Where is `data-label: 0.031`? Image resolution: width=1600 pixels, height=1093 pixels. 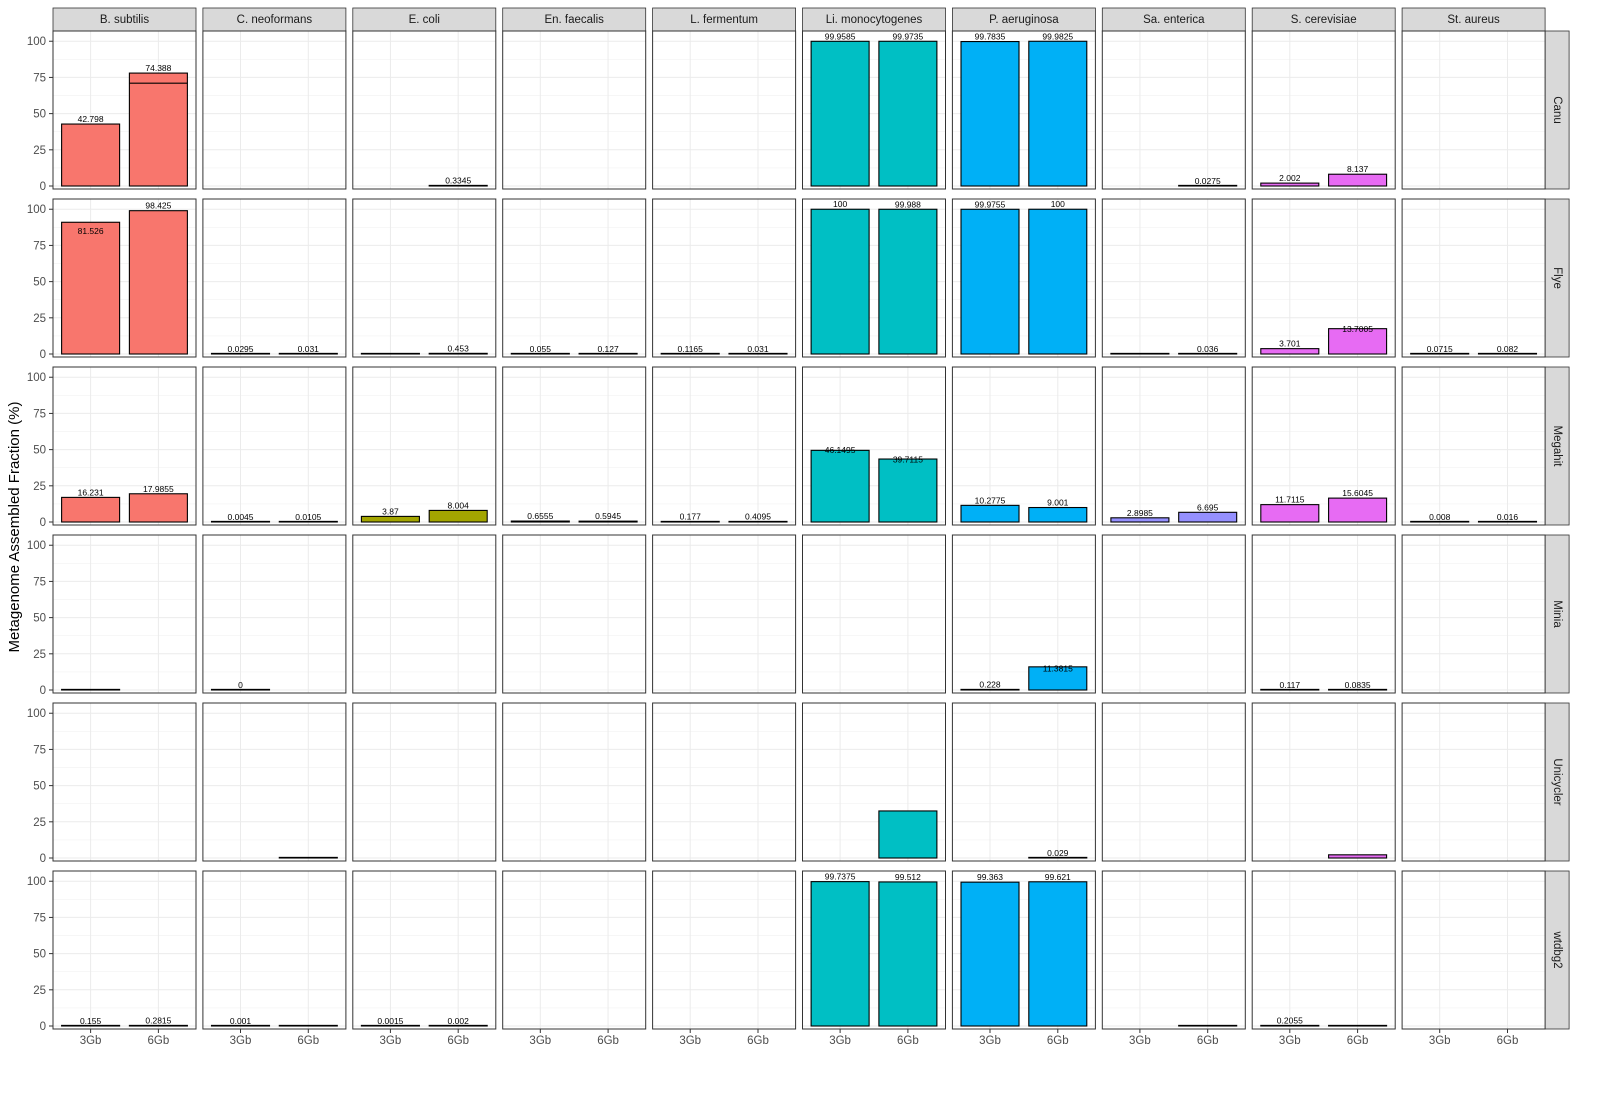 data-label: 0.031 is located at coordinates (758, 349).